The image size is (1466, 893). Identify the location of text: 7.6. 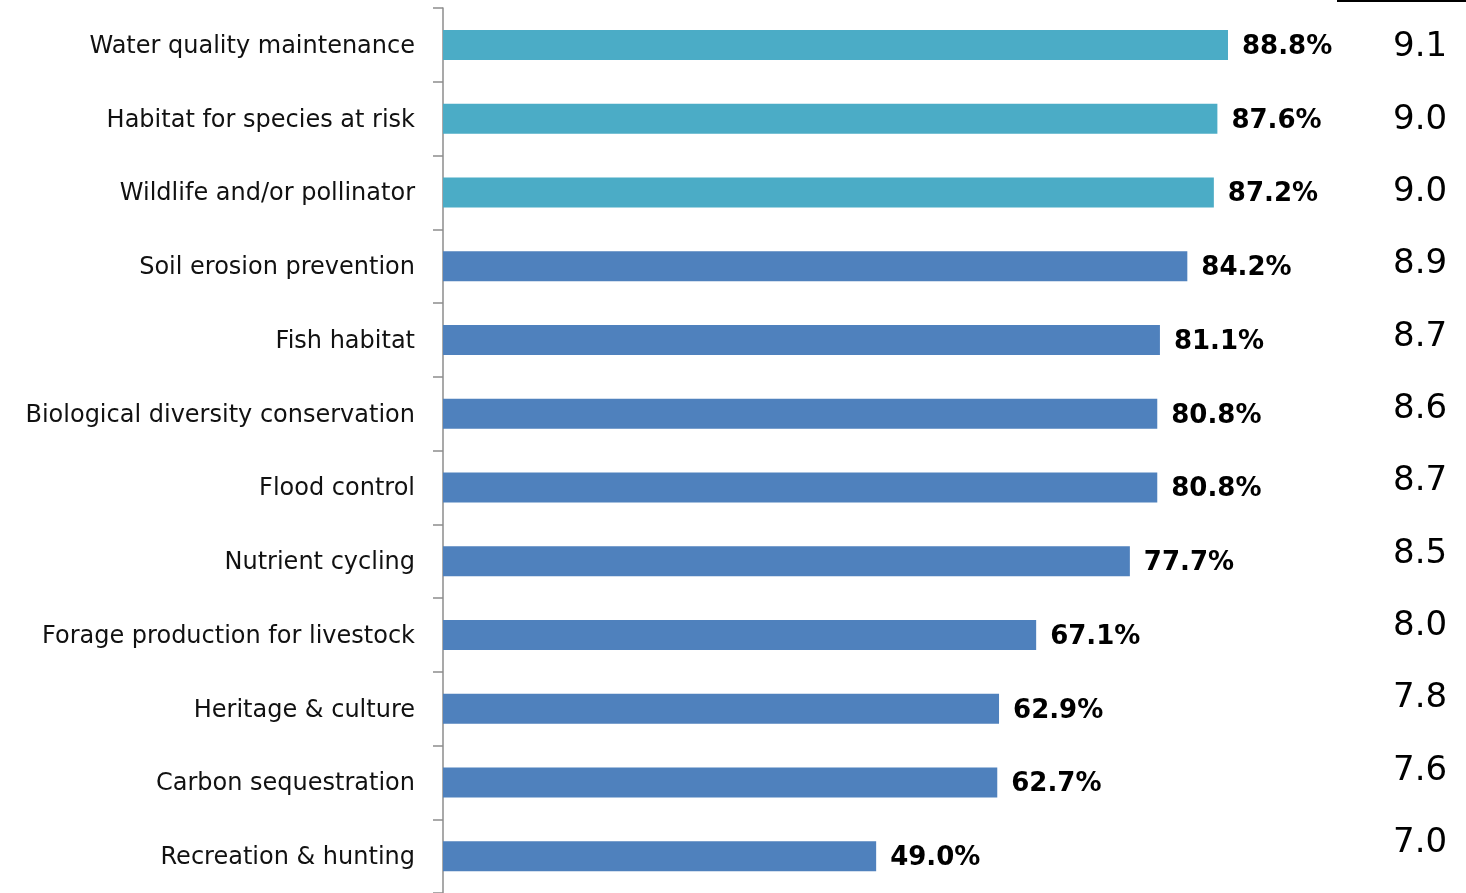
(1420, 767).